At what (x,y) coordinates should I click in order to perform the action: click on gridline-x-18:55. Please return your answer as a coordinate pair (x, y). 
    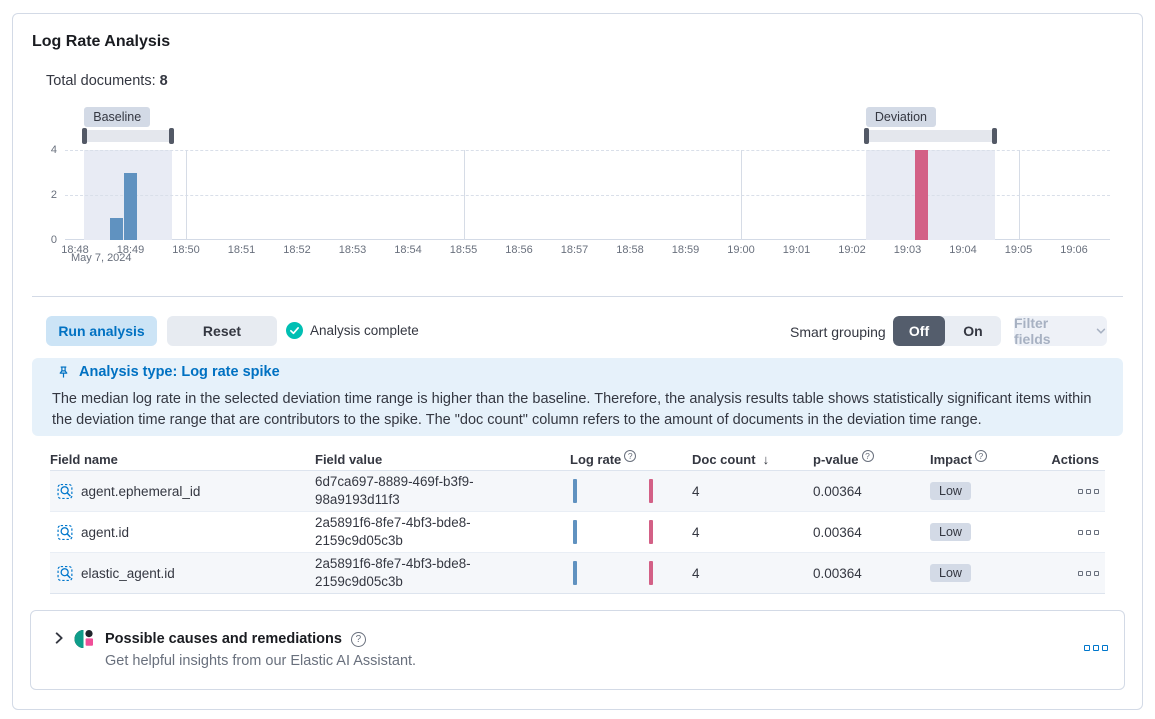
    Looking at the image, I should click on (464, 195).